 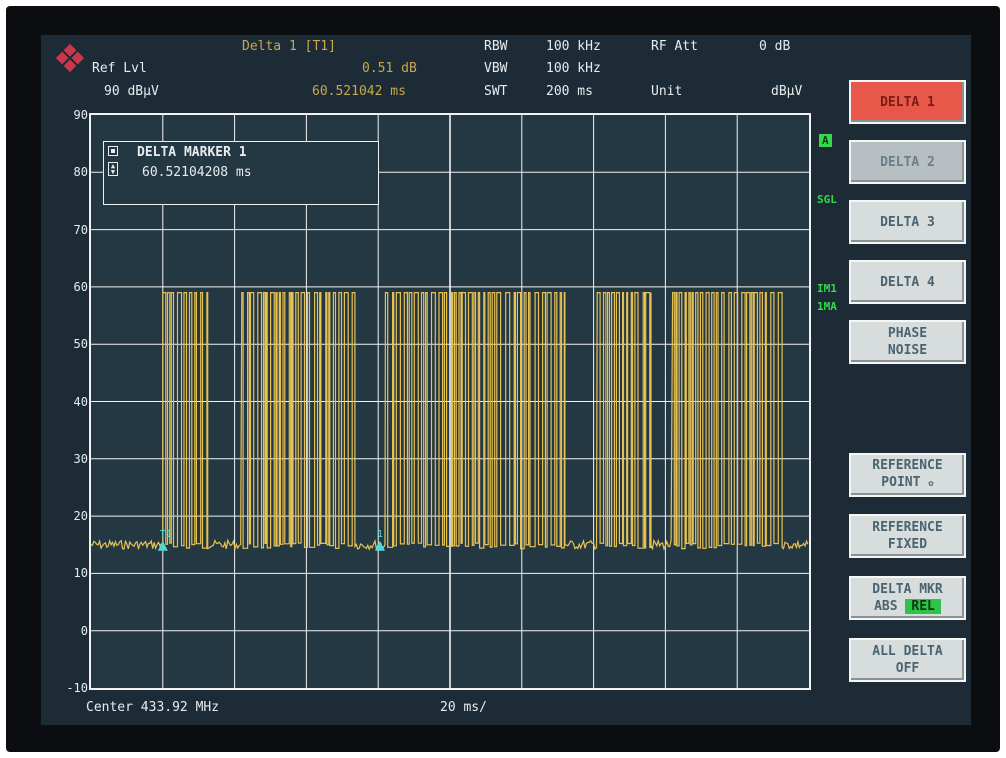 I want to click on phase-noise-label-line1: PHASE, so click(x=907, y=333).